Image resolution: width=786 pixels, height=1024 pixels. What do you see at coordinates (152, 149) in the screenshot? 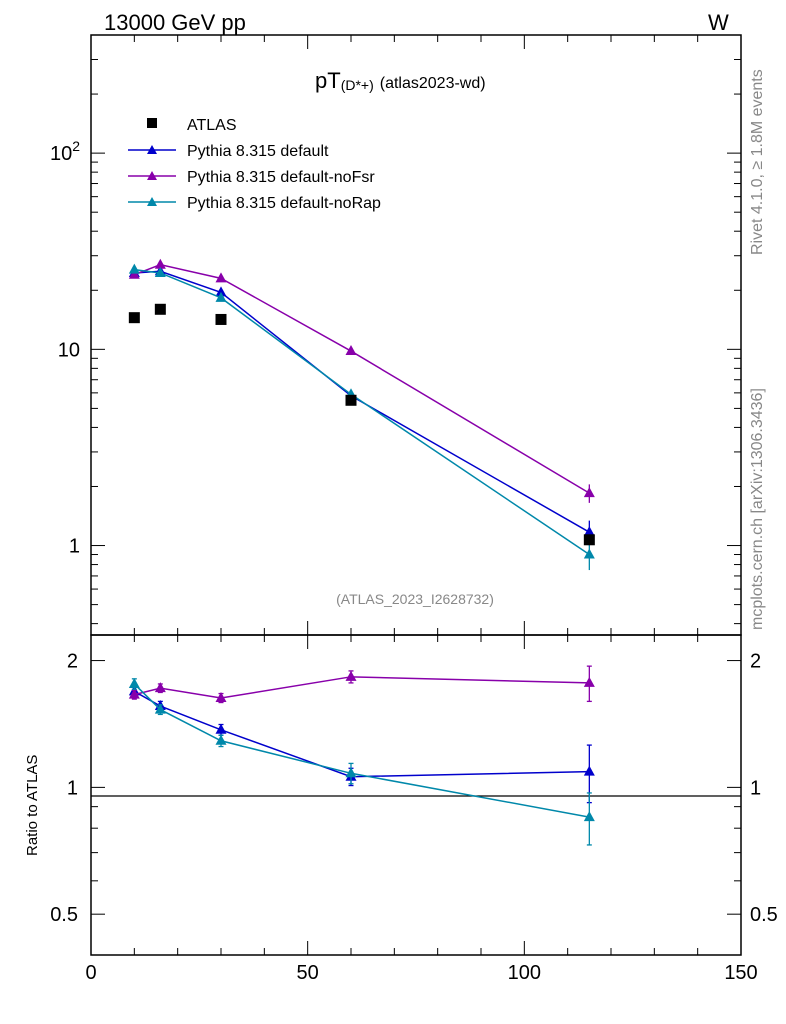
I see `legend-marker-default` at bounding box center [152, 149].